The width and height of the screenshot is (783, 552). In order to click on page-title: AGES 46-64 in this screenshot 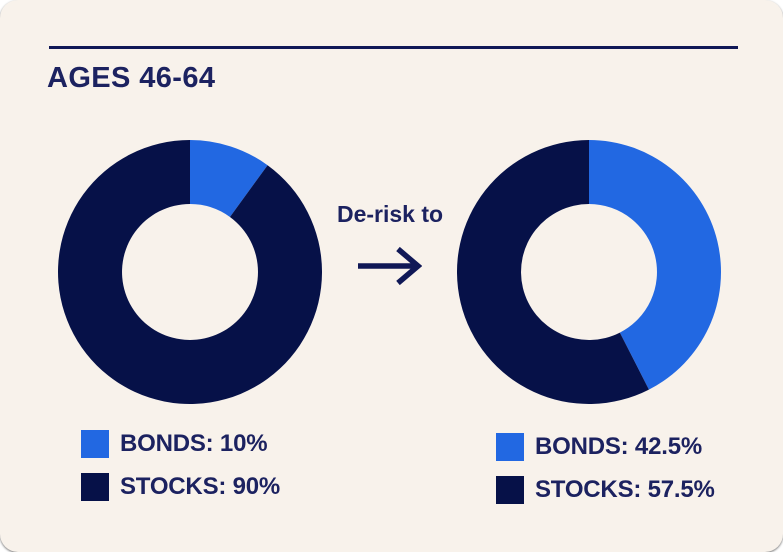, I will do `click(131, 78)`.